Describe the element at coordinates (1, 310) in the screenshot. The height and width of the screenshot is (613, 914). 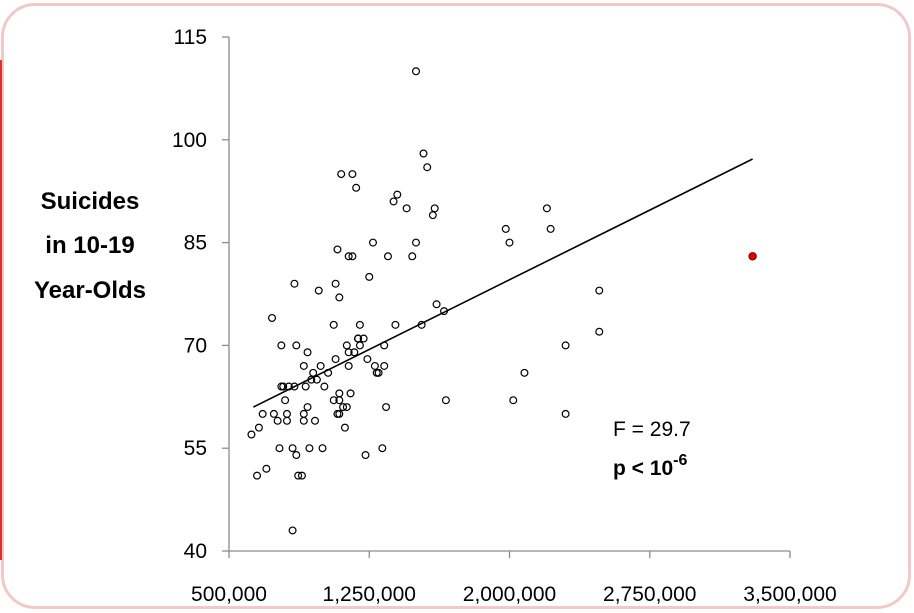
I see `left-accent-bar` at that location.